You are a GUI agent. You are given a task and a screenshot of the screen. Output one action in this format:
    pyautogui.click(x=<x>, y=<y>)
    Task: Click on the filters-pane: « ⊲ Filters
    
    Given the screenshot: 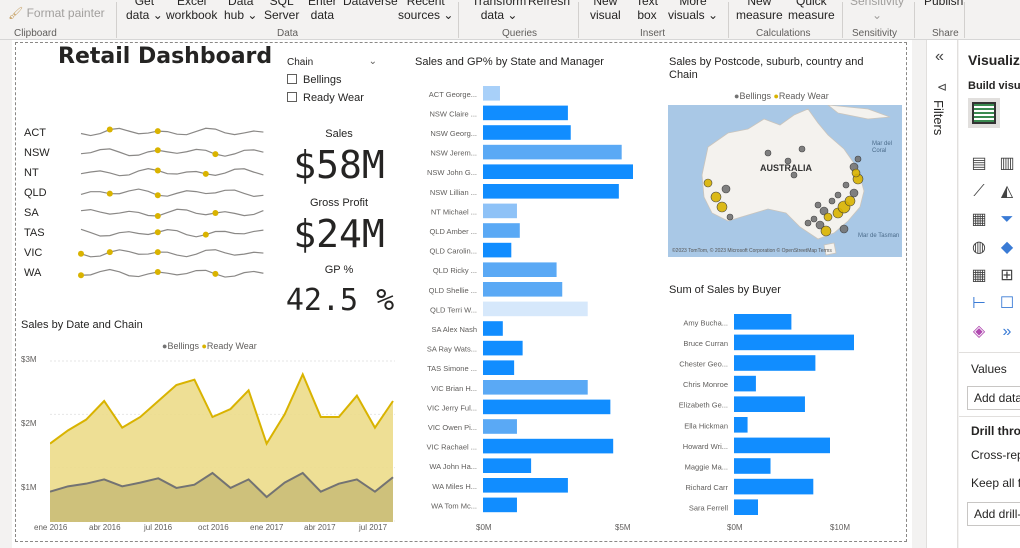 What is the action you would take?
    pyautogui.click(x=942, y=294)
    